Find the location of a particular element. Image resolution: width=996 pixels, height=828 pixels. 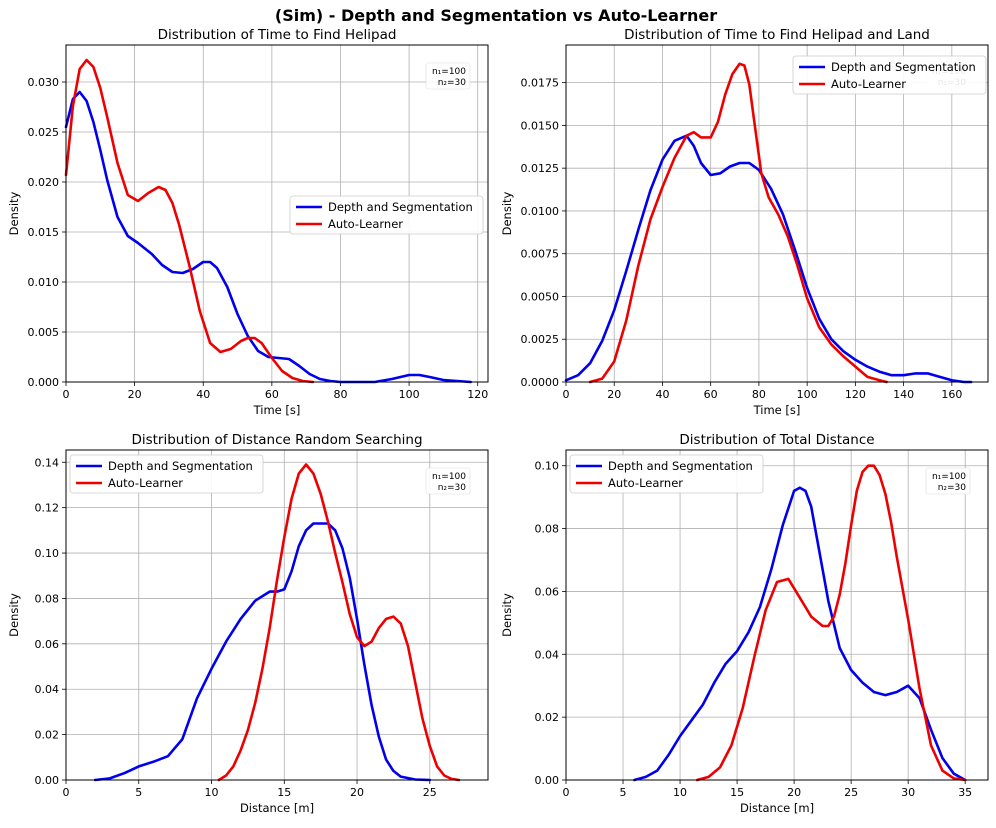

y-tick-label: 0.0150 is located at coordinates (540, 125).